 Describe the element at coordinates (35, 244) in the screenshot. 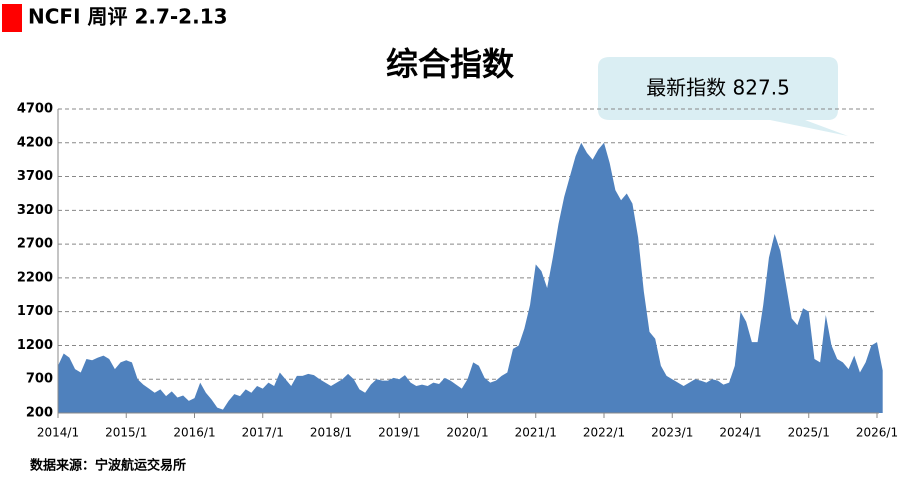

I see `y-tick-label: 2700` at that location.